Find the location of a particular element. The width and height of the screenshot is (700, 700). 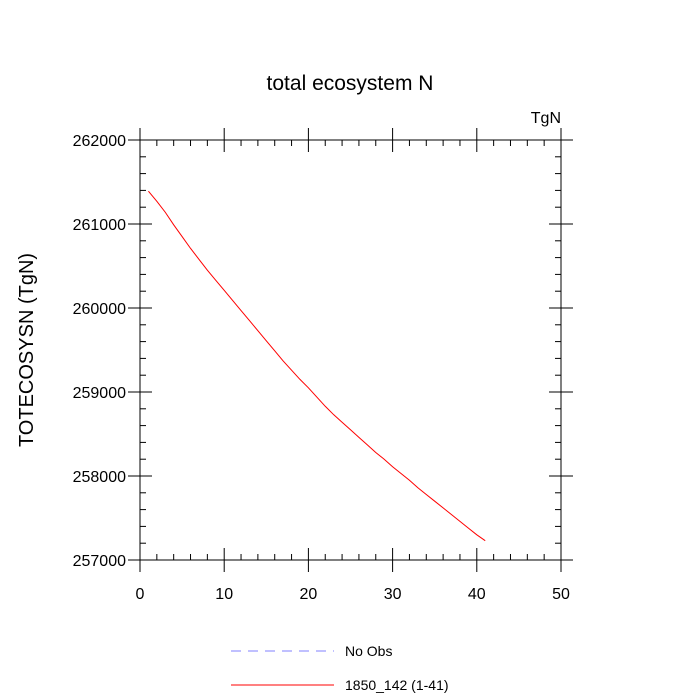

x-tick-label: 10 is located at coordinates (224, 594).